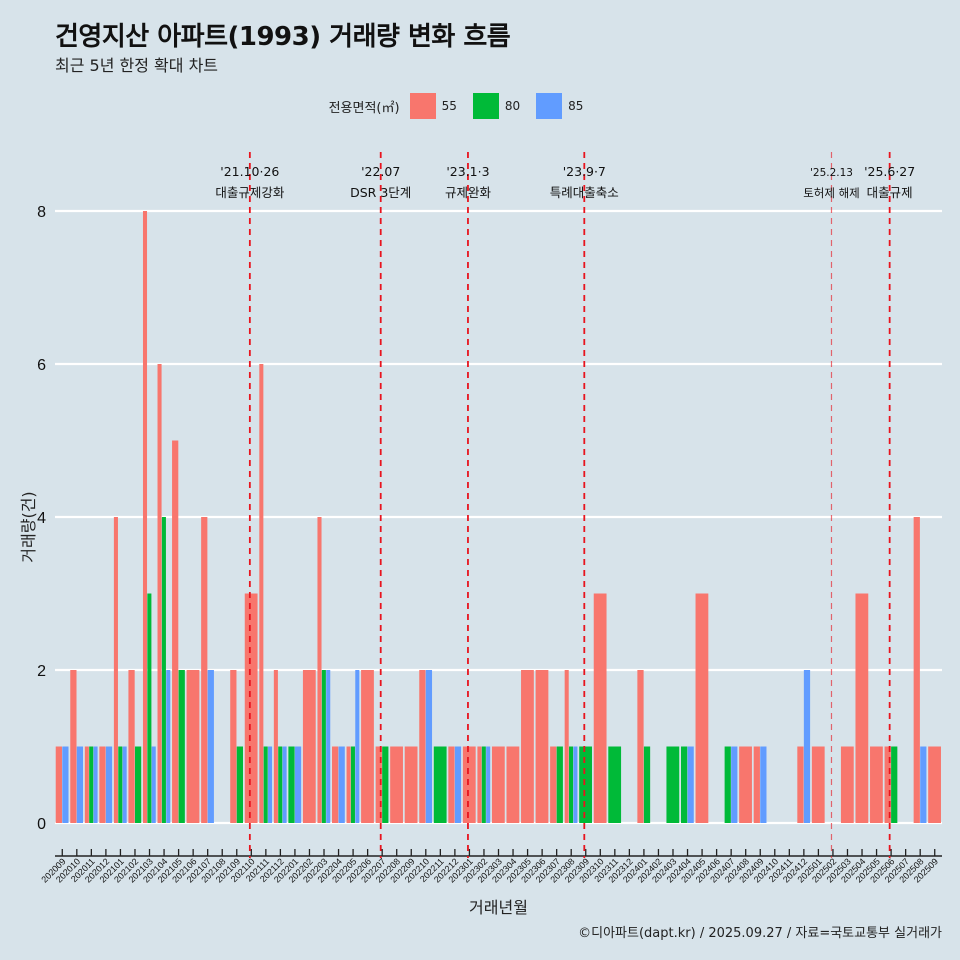 This screenshot has width=960, height=960. What do you see at coordinates (41, 824) in the screenshot?
I see `y-tick-label: 0` at bounding box center [41, 824].